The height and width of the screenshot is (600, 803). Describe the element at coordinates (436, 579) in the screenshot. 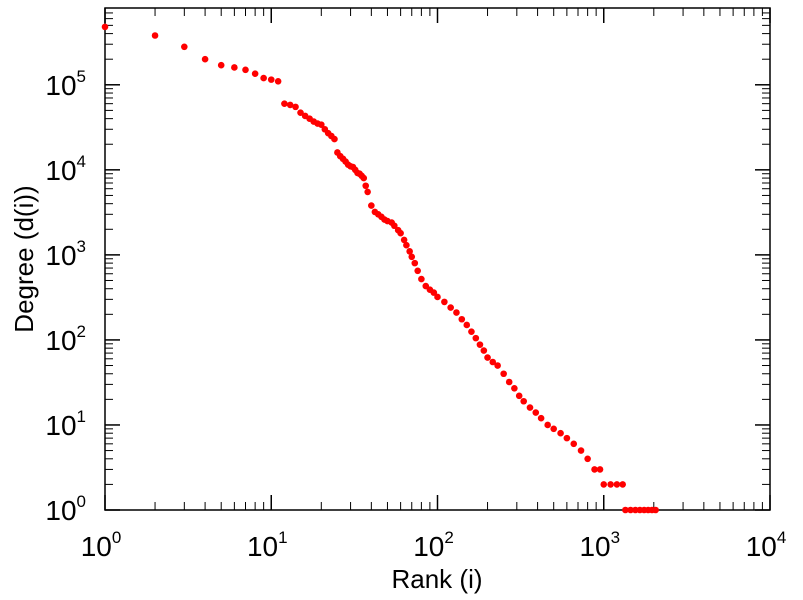

I see `x-axis-title: Rank (i)` at that location.